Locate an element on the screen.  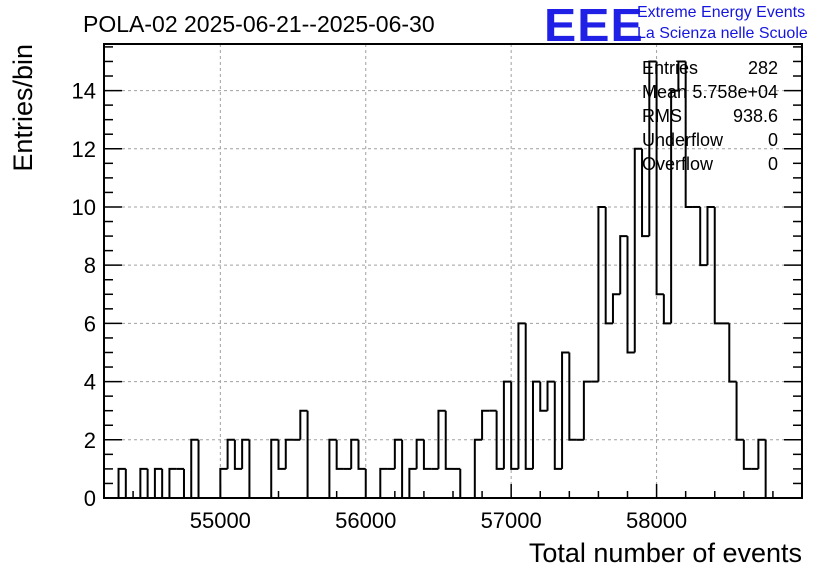
stats-row-underflow: Underflow 0 is located at coordinates (710, 142).